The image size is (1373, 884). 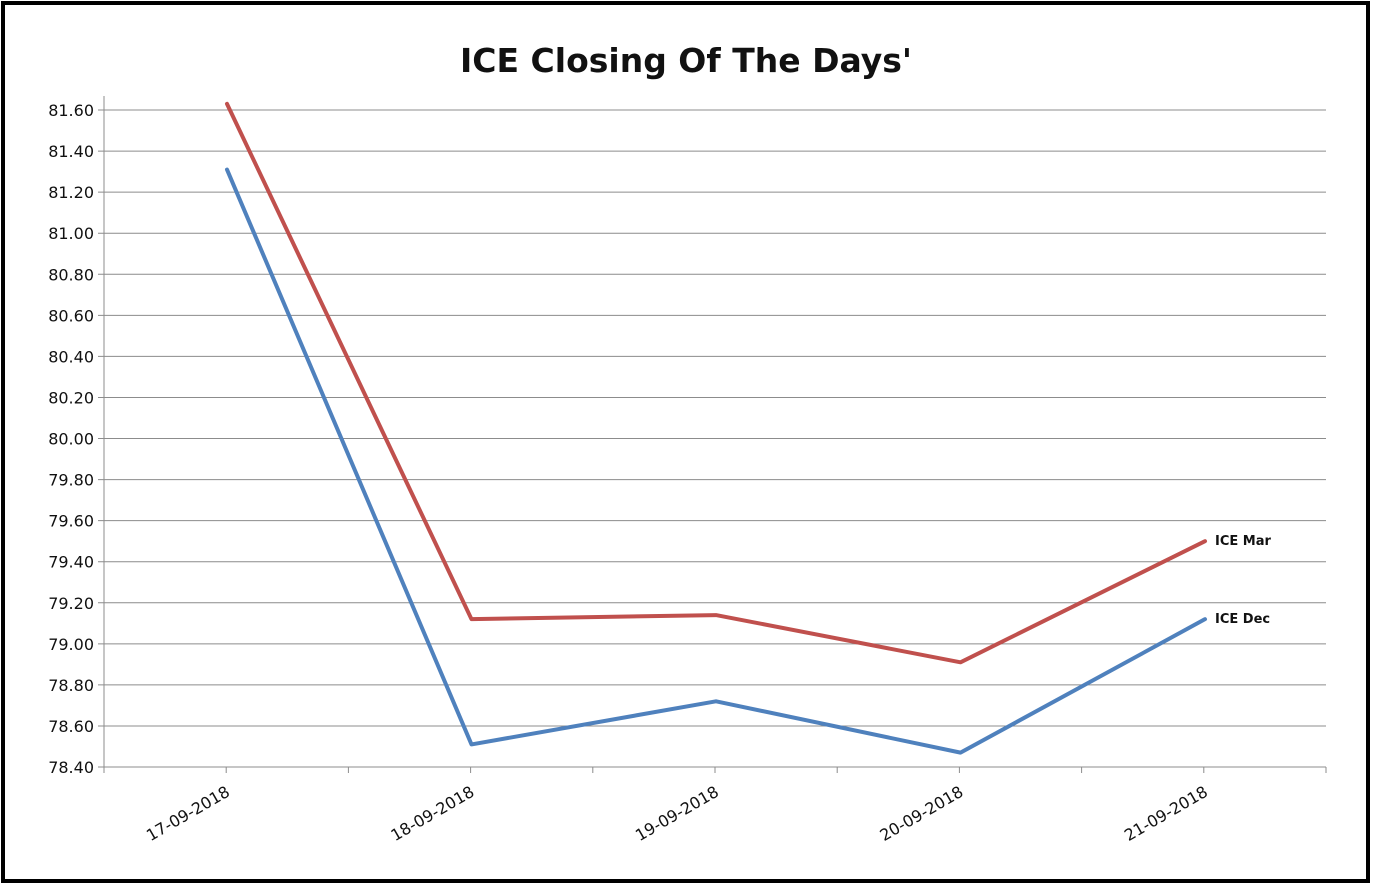 I want to click on y-tick-label: 80.60, so click(x=71, y=315).